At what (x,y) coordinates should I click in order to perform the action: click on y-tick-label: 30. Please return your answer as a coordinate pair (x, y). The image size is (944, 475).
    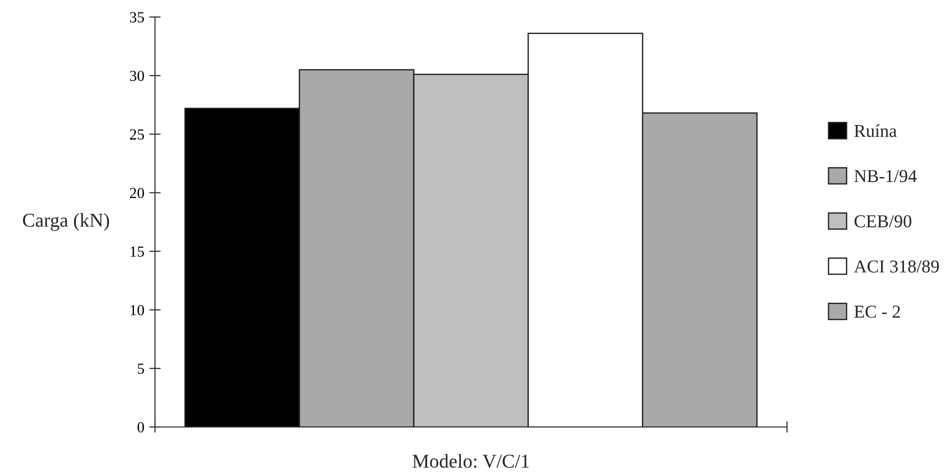
    Looking at the image, I should click on (137, 76).